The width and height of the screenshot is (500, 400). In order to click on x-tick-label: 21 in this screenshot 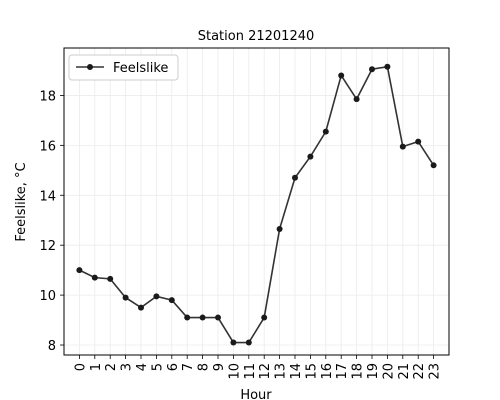, I will do `click(404, 371)`.